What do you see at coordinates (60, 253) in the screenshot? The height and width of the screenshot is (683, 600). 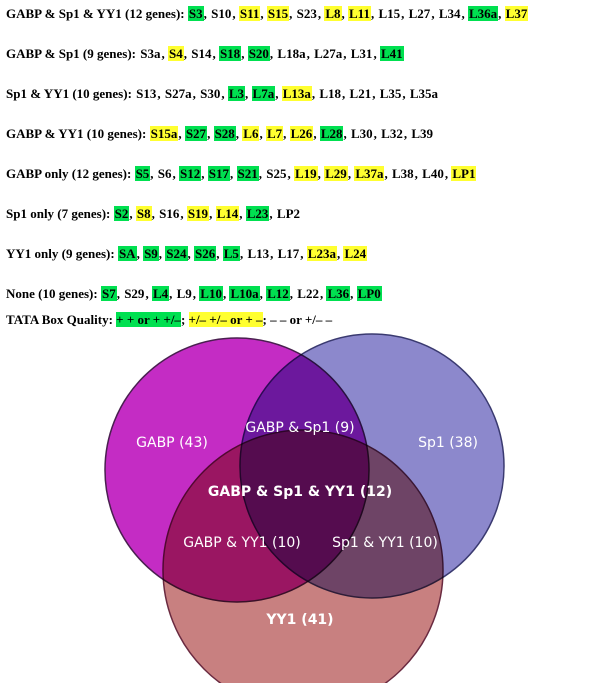 I see `group-label: YY1 only (9 genes):` at bounding box center [60, 253].